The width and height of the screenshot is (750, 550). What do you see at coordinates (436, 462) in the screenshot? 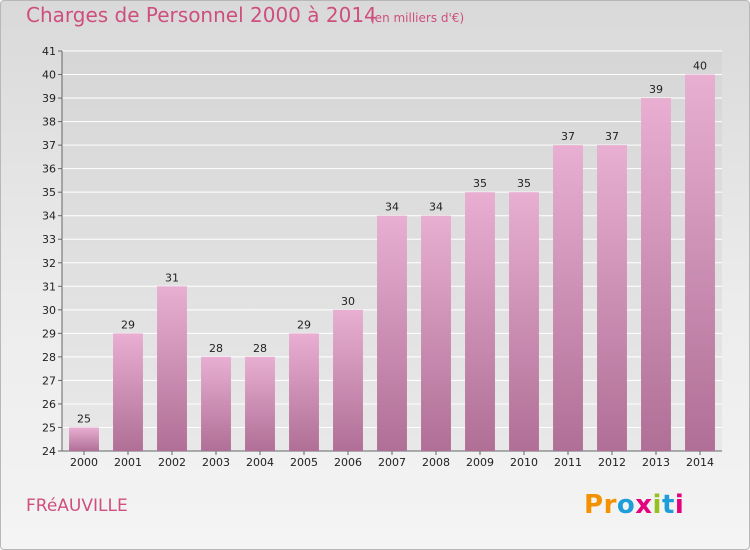
I see `x-tick-label: 2008` at bounding box center [436, 462].